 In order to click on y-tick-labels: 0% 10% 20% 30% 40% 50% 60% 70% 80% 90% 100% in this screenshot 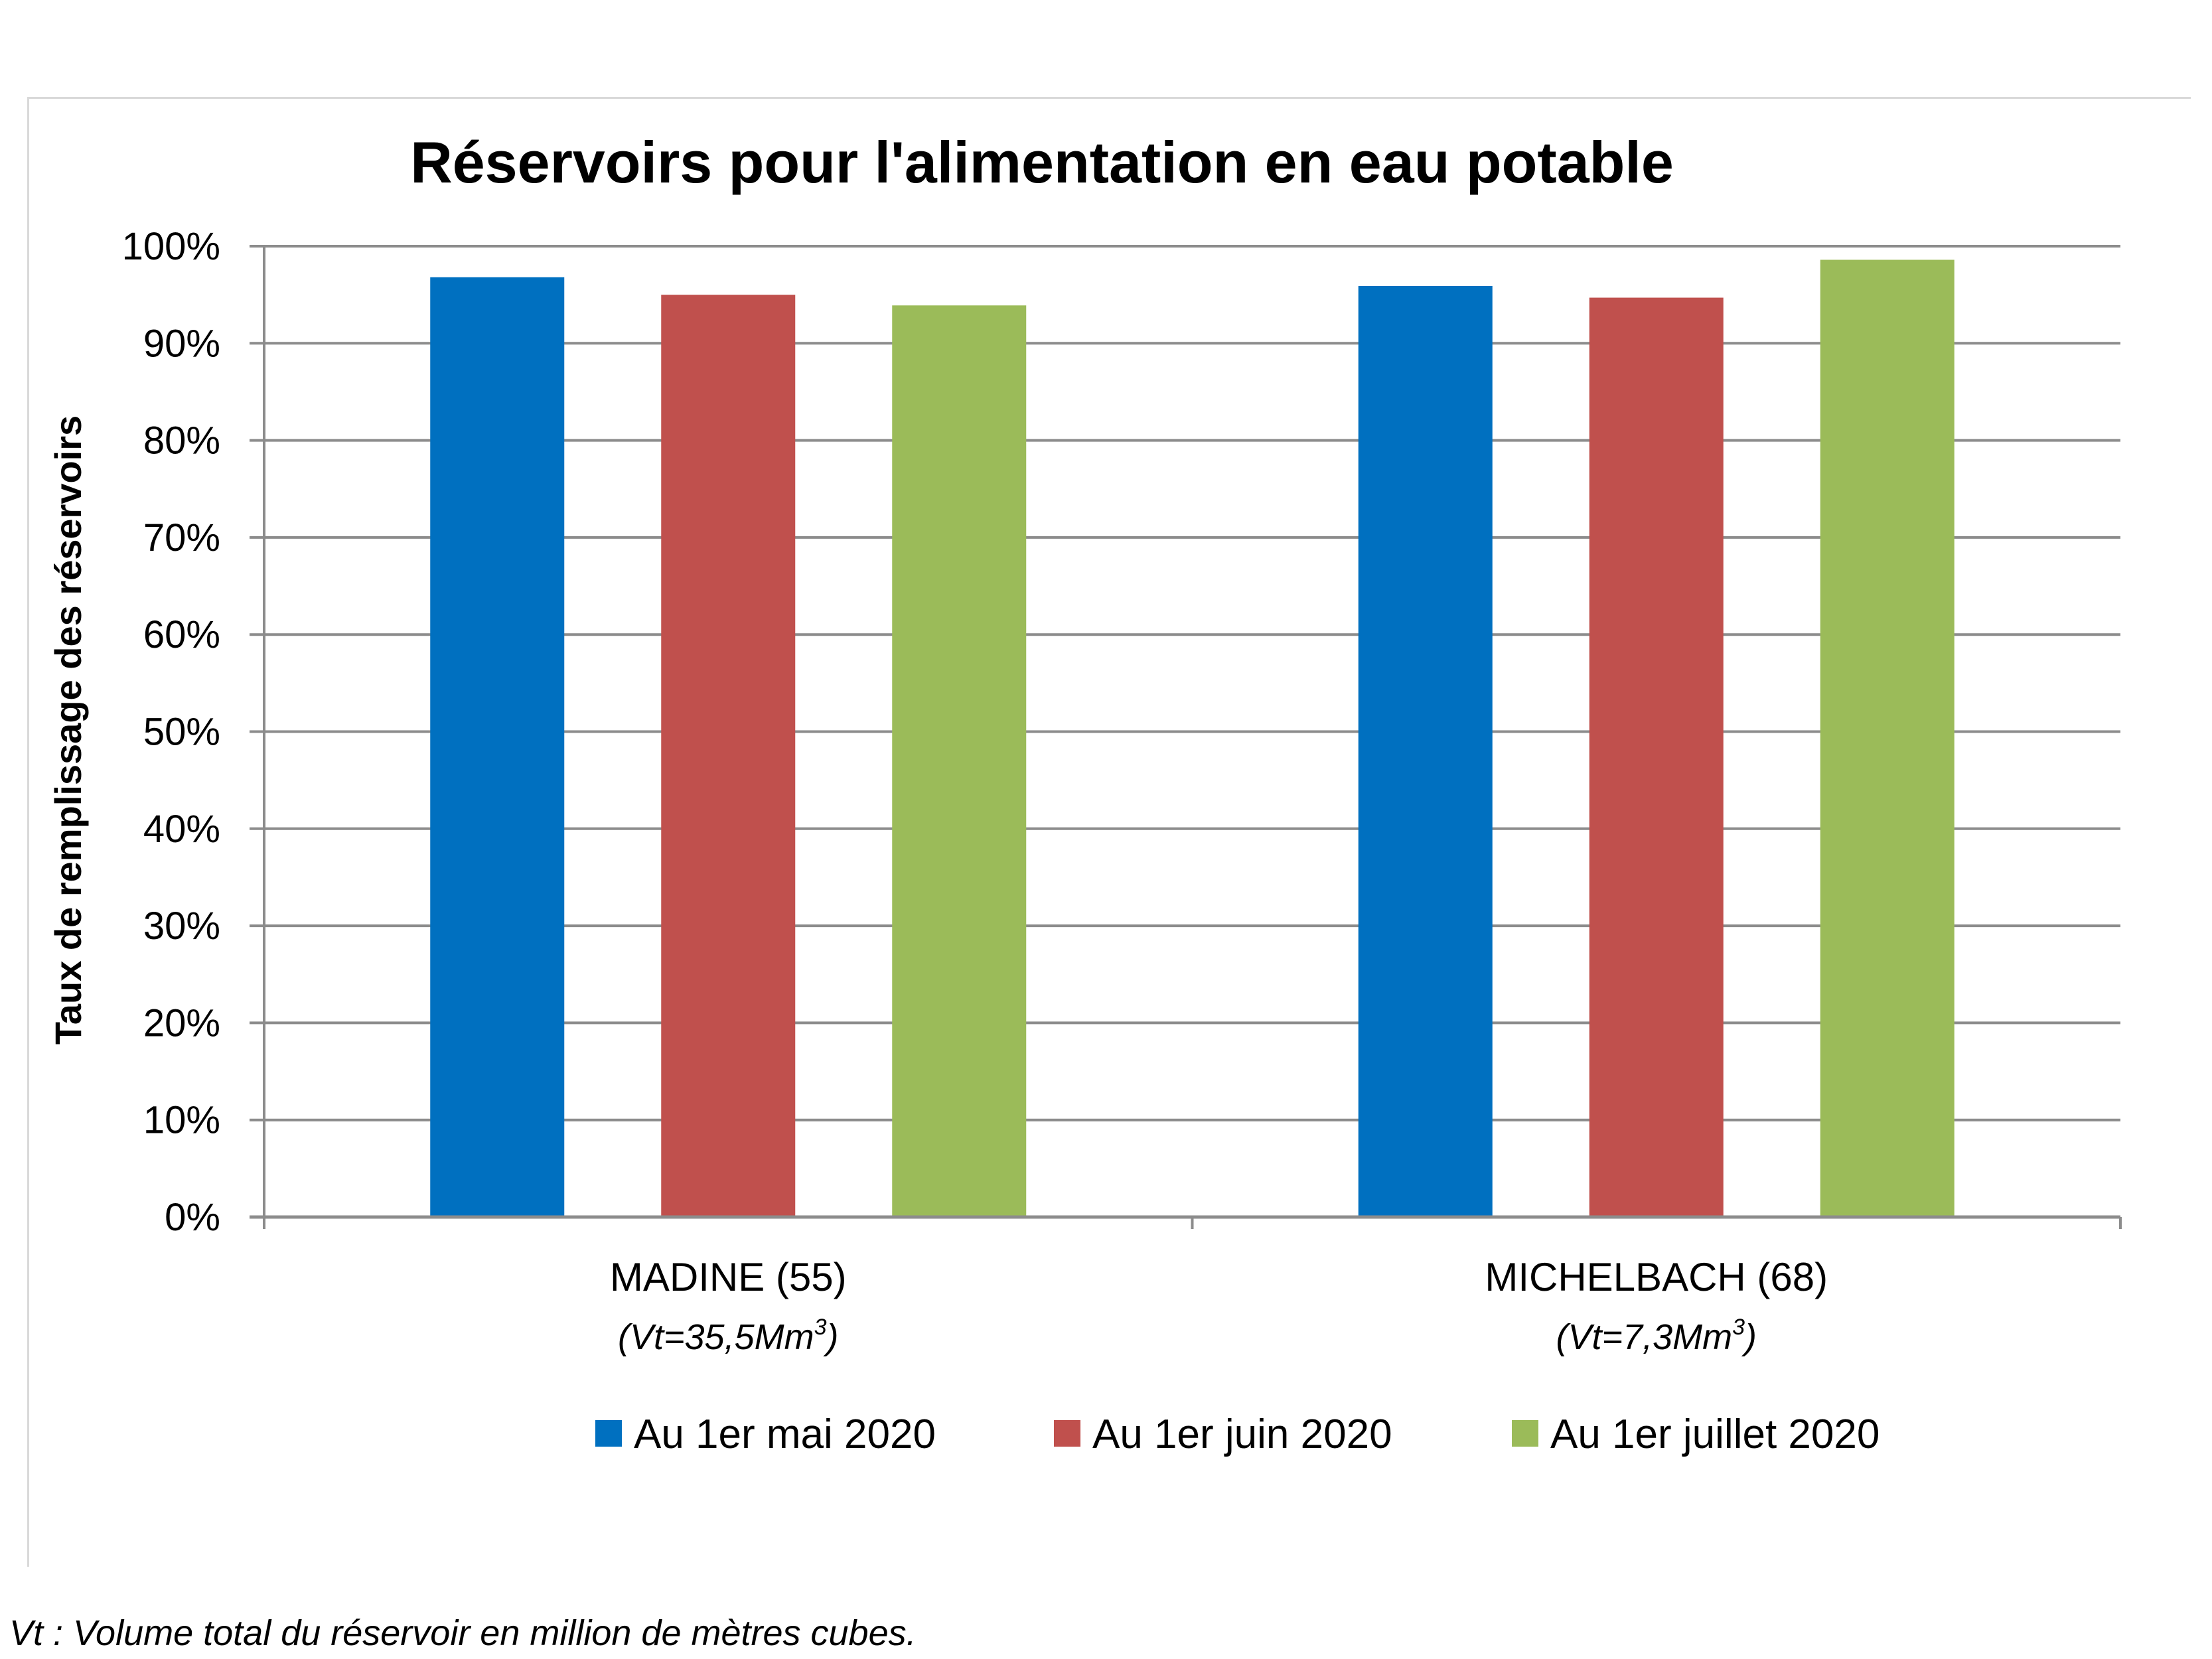, I will do `click(171, 732)`.